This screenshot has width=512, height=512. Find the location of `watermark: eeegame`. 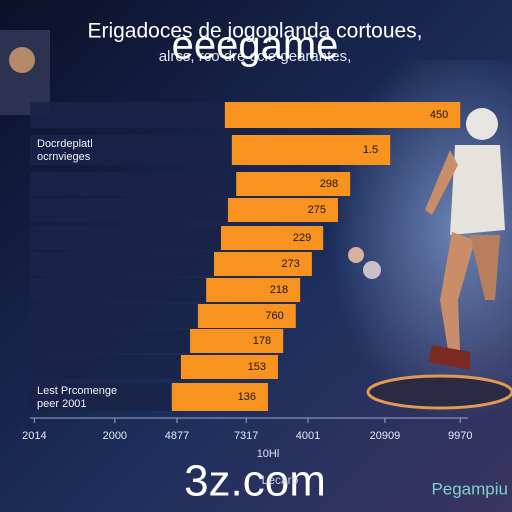

watermark: eeegame is located at coordinates (255, 46).